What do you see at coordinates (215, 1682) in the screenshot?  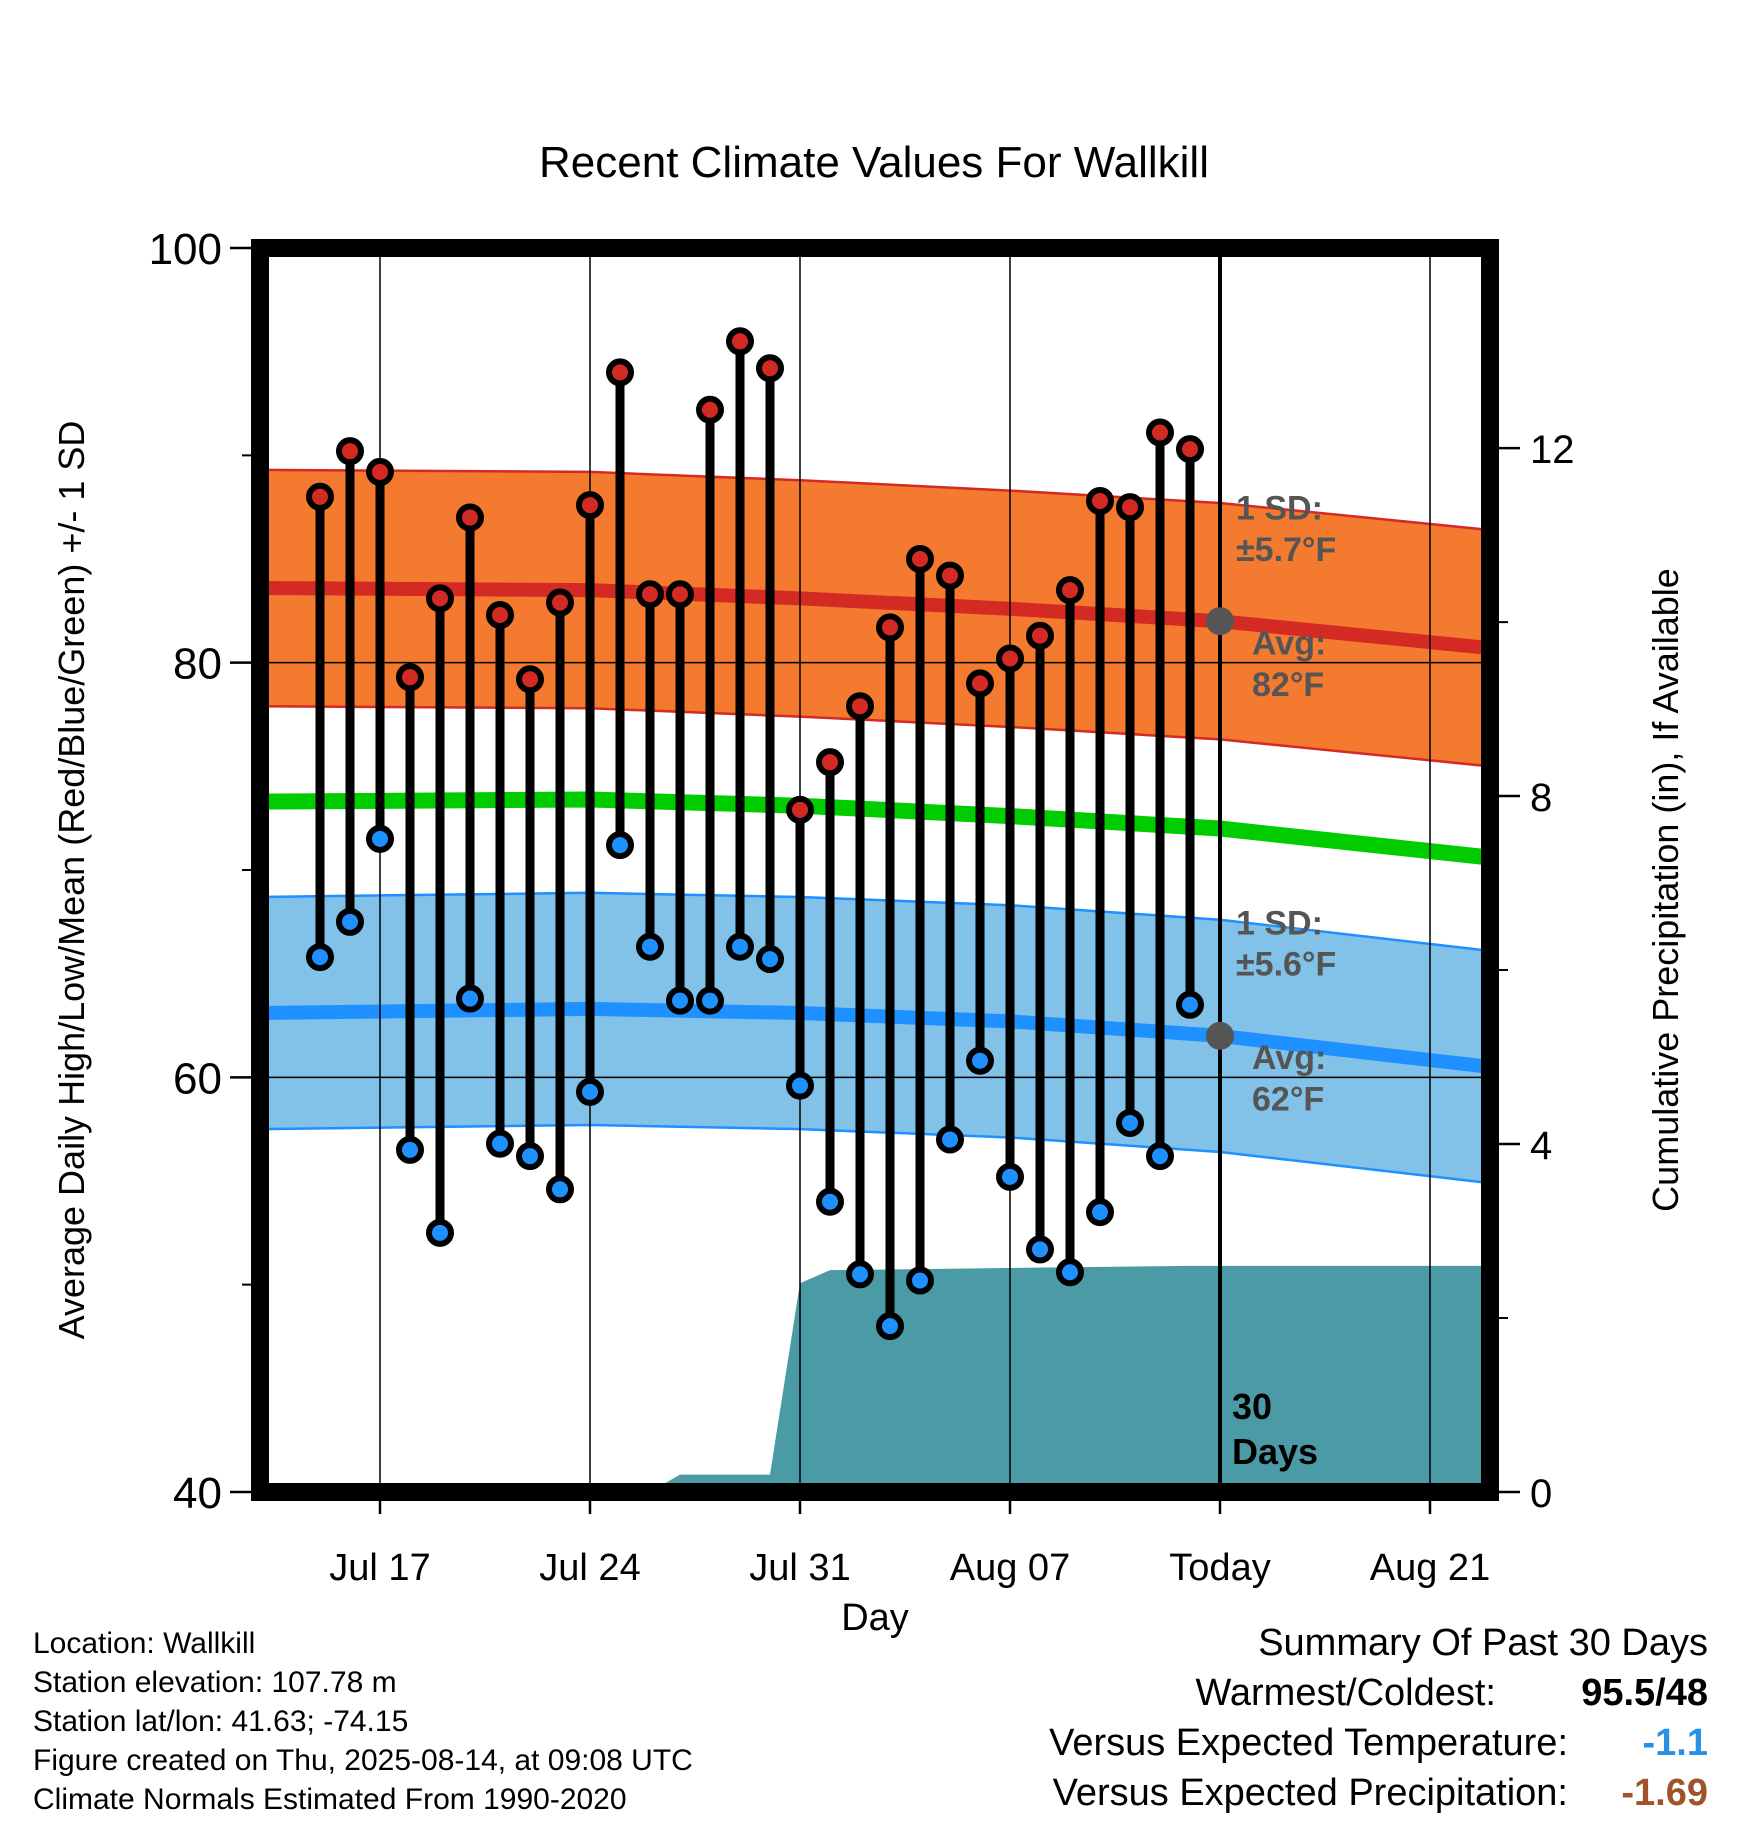 I see `info-elevation: Station elevation: 107.78 m` at bounding box center [215, 1682].